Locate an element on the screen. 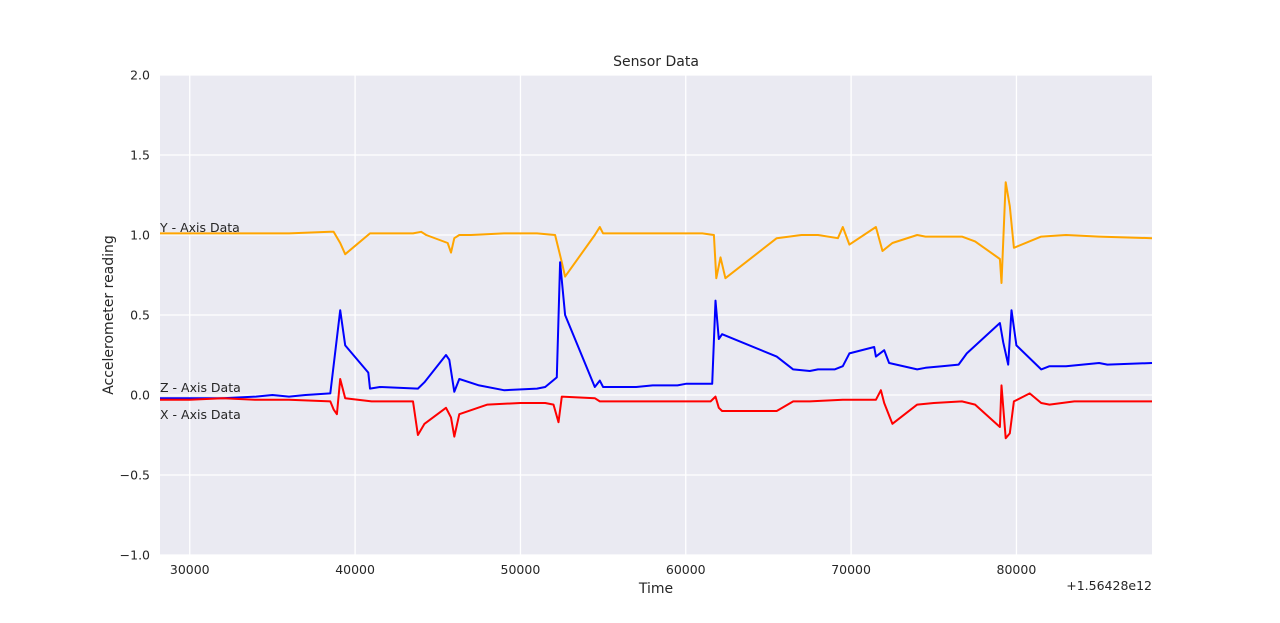 The image size is (1280, 623). x-tick-label: 50000 is located at coordinates (521, 569).